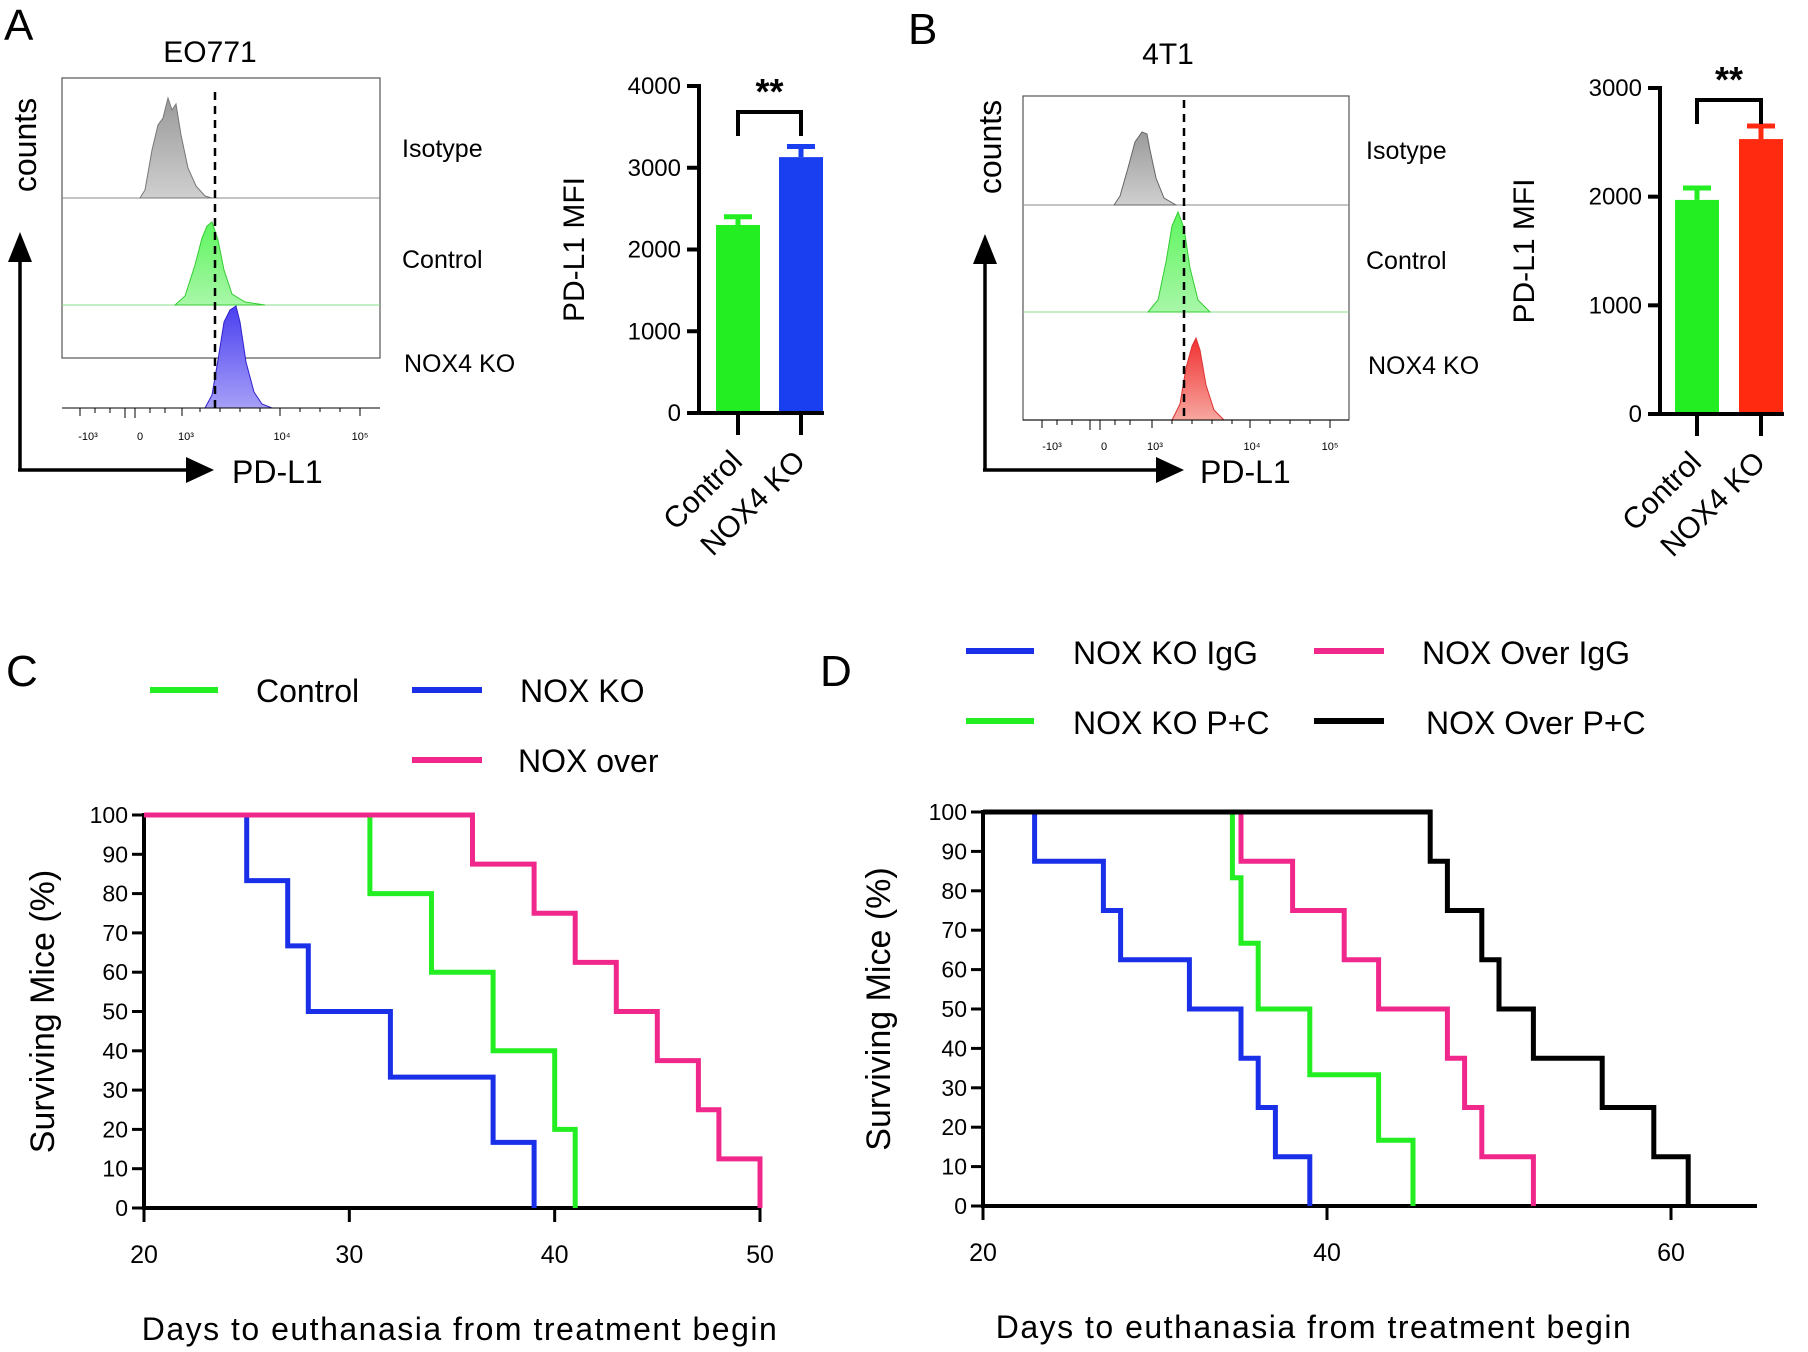  Describe the element at coordinates (922, 29) in the screenshot. I see `panel-b-letter: B` at that location.